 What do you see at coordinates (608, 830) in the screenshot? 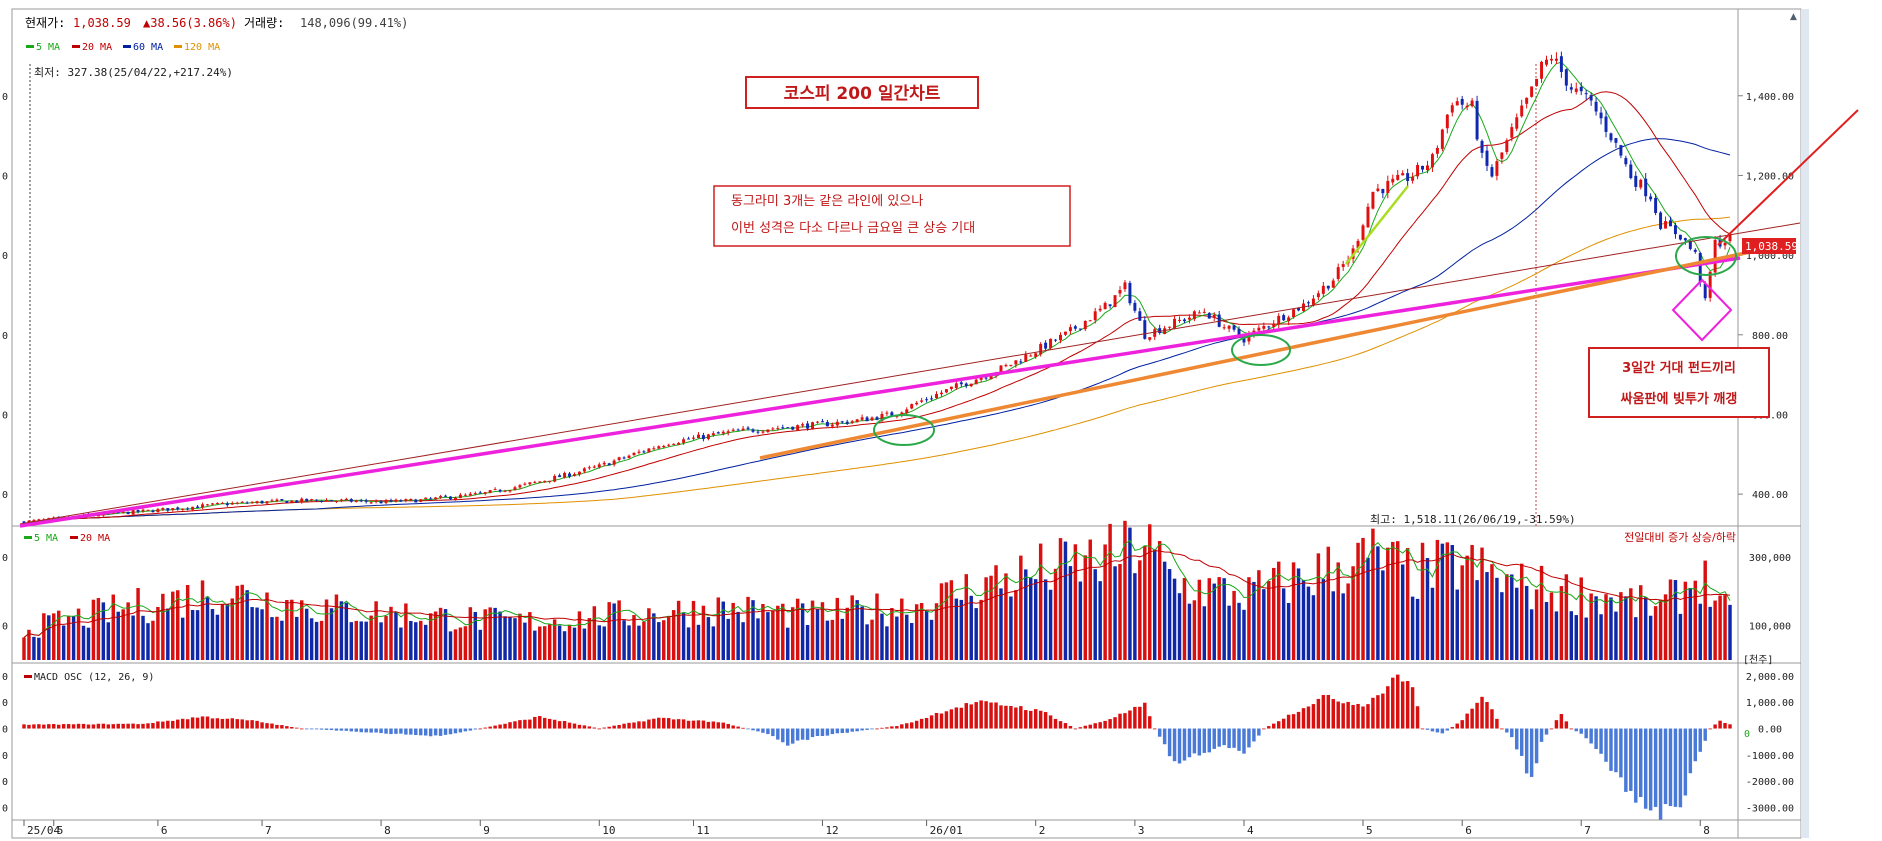
I see `date-tick-label: 10` at bounding box center [608, 830].